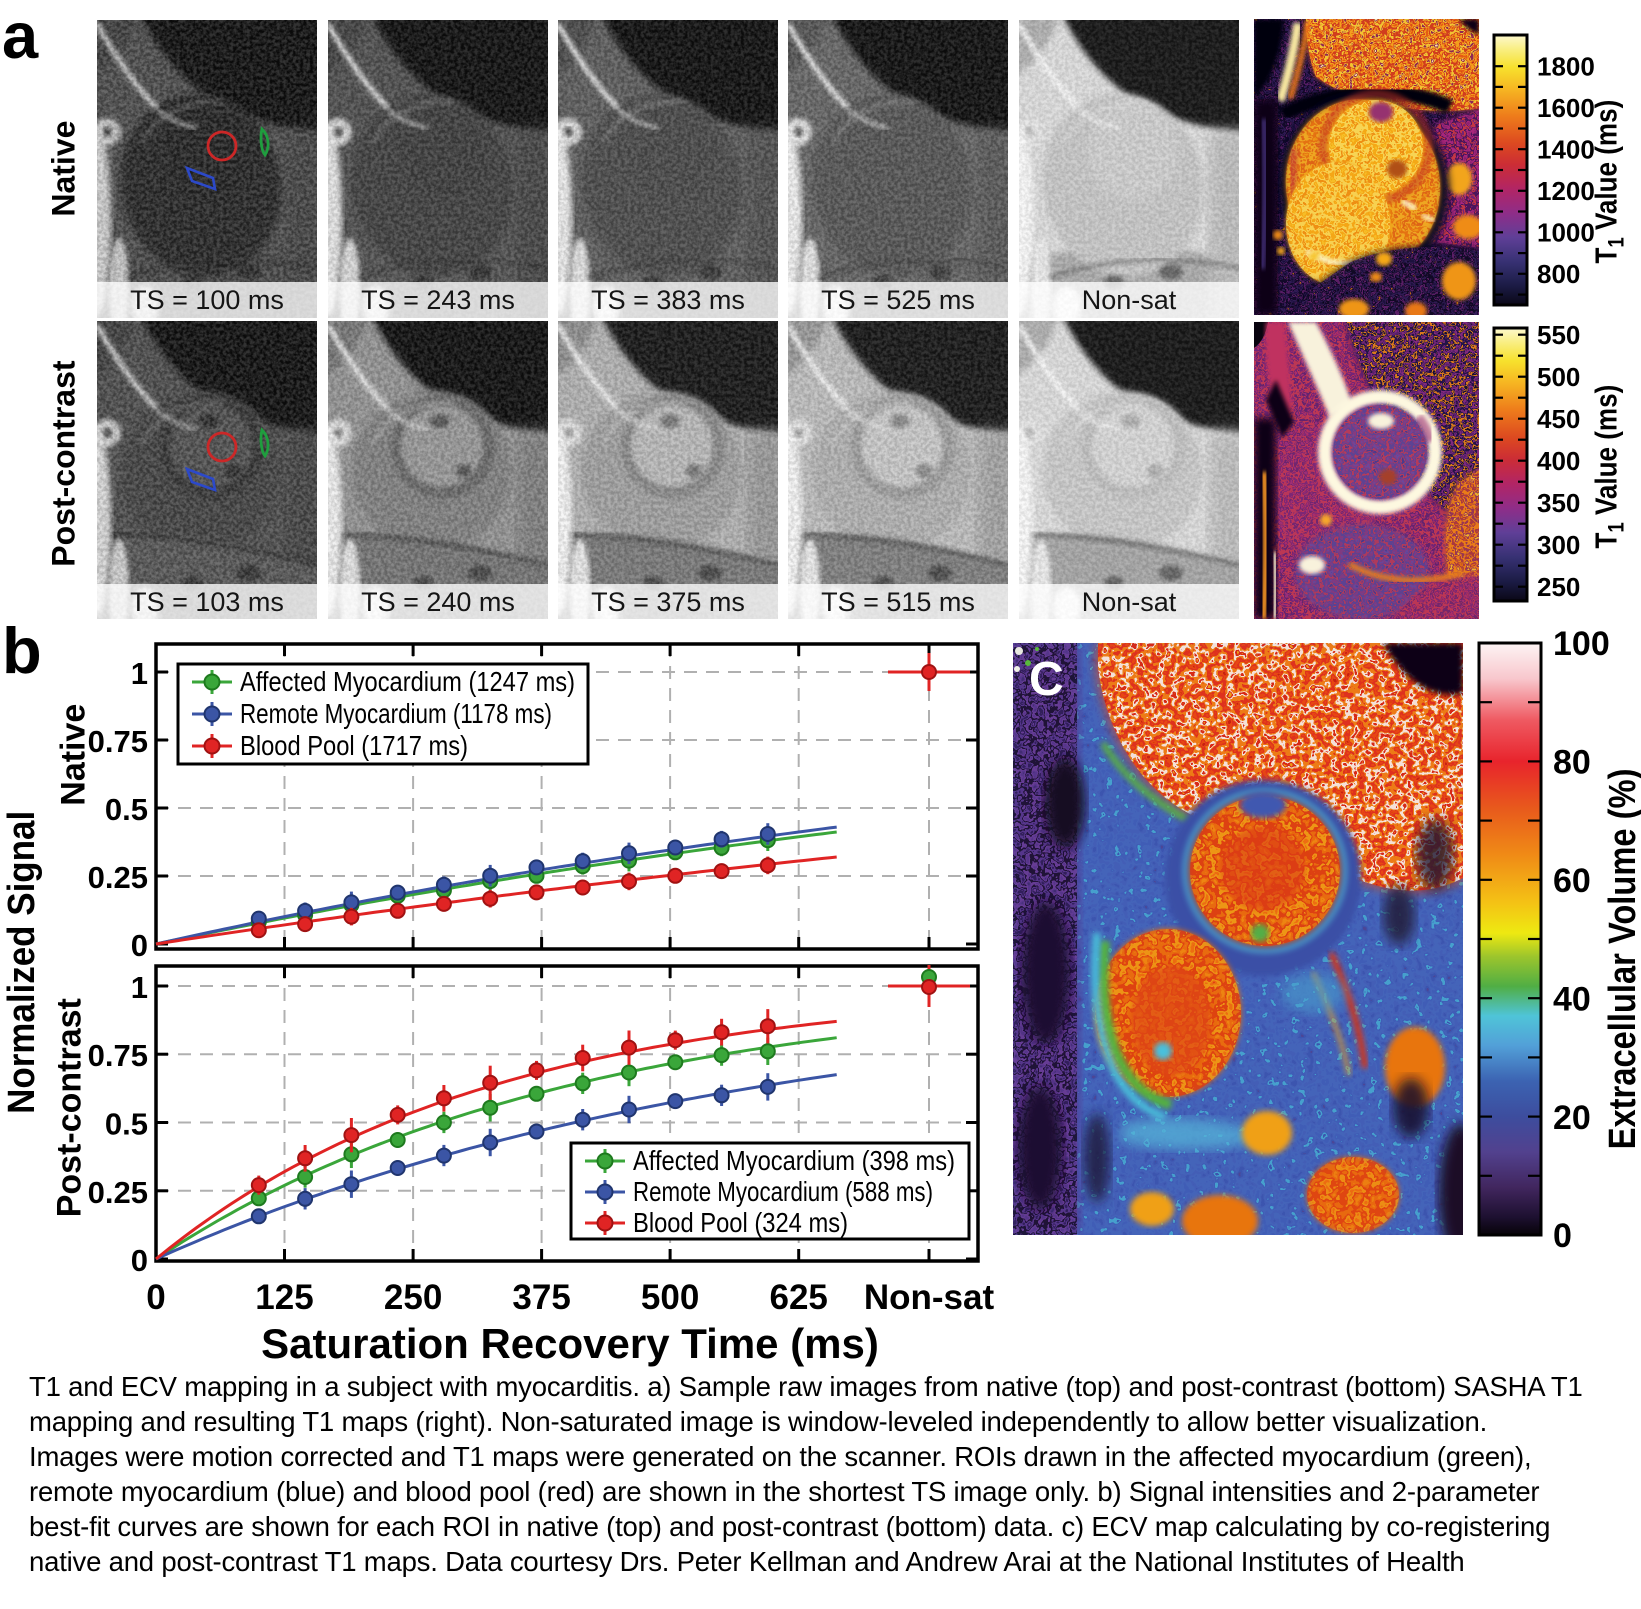 The image size is (1641, 1609). I want to click on svg-text: 550, so click(1558, 335).